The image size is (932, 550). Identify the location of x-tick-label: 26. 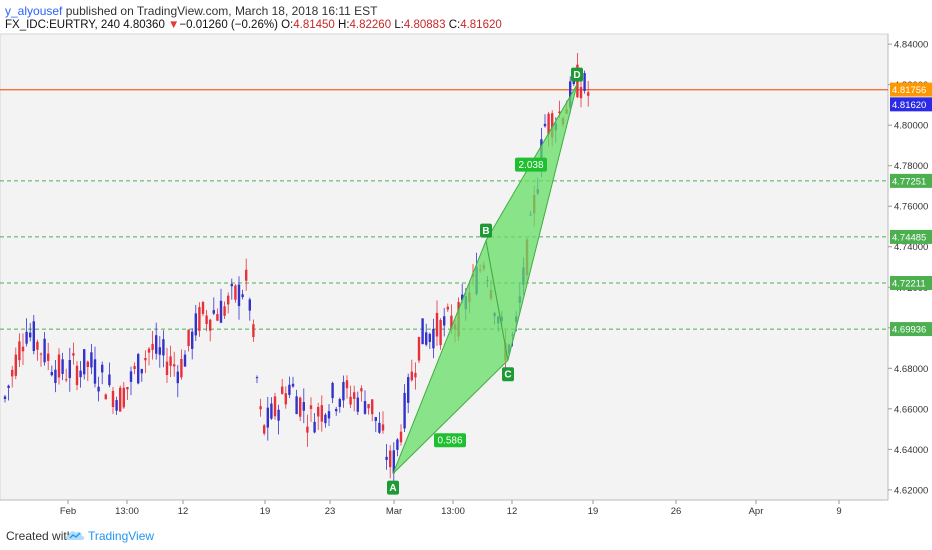
(676, 511).